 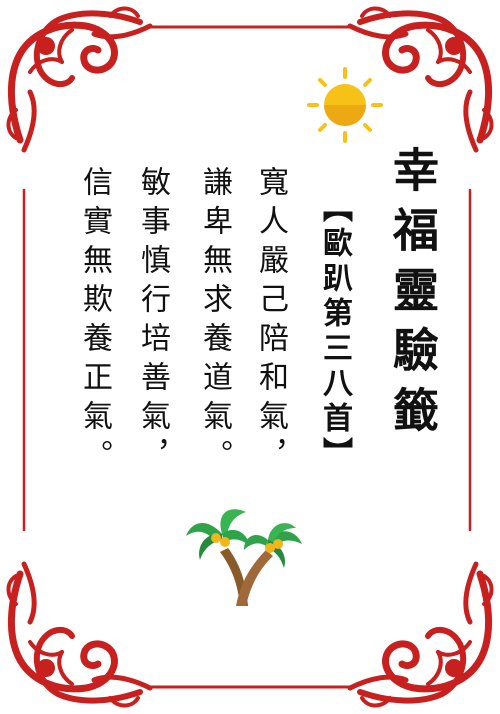 I want to click on poem-line-2: 謙卑無求養道氣。, so click(x=214, y=322).